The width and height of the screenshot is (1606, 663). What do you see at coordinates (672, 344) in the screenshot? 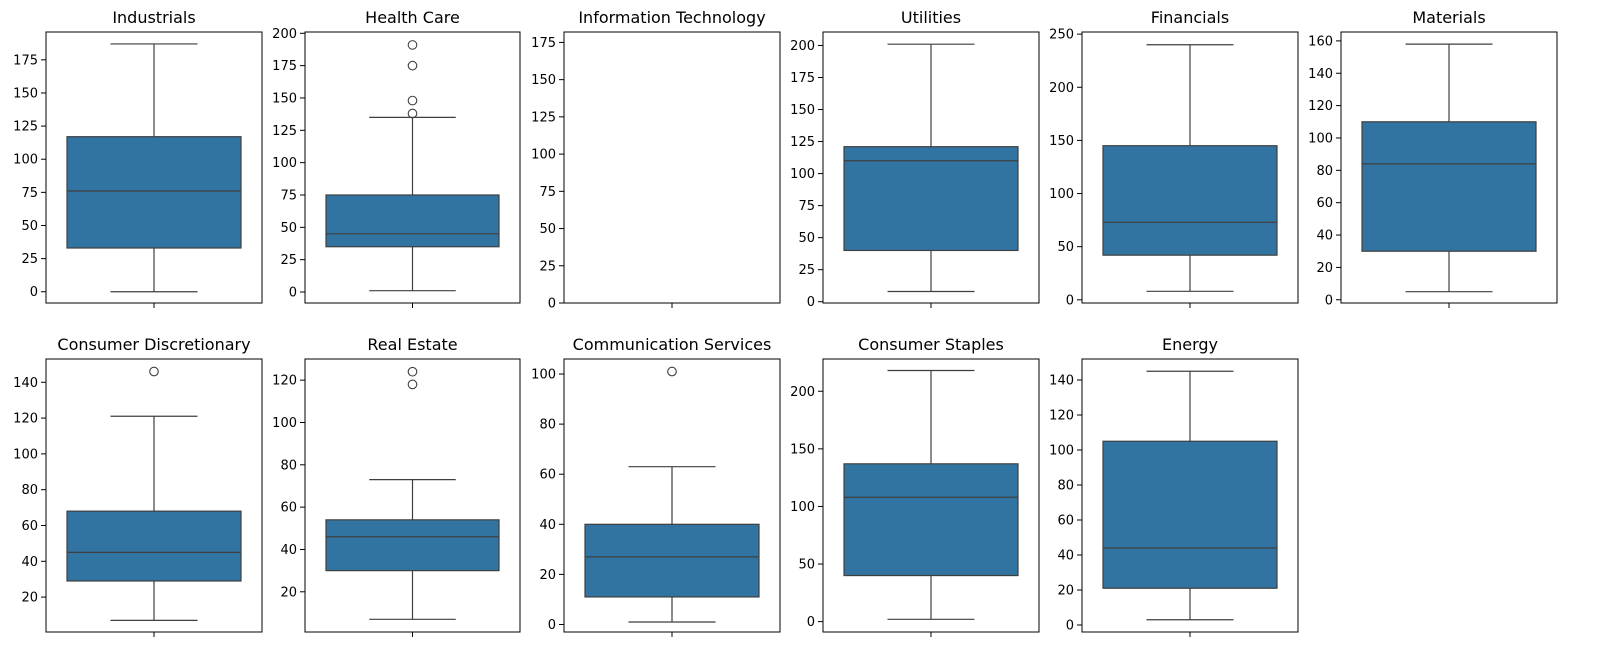
I see `panel-title: Communication Services` at bounding box center [672, 344].